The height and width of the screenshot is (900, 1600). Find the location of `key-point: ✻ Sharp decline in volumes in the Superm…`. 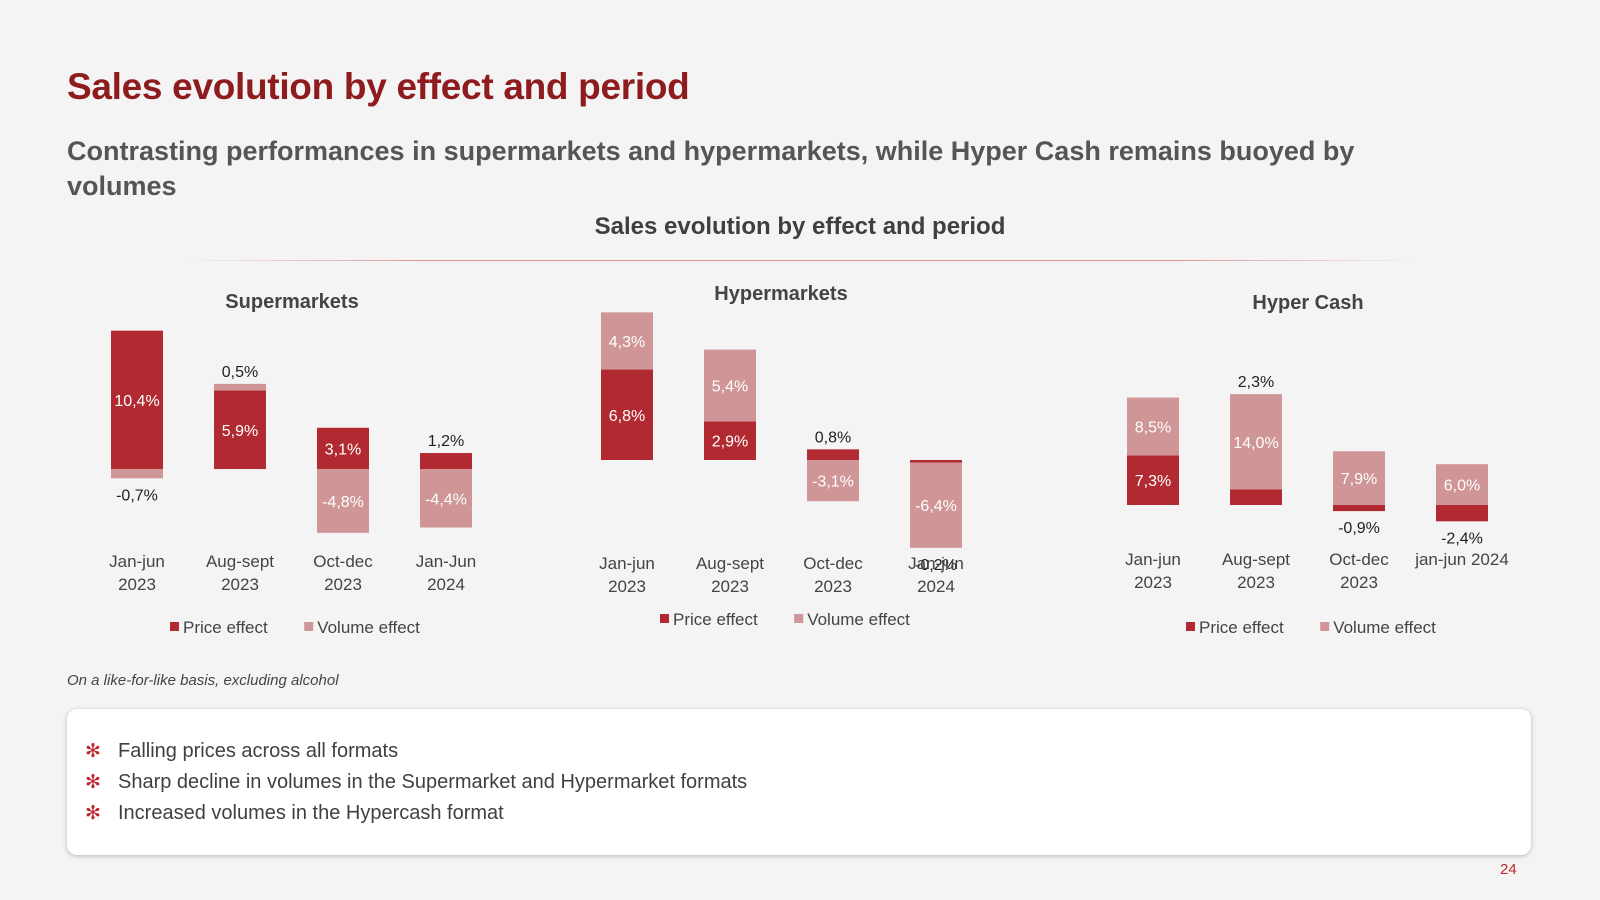

key-point: ✻ Sharp decline in volumes in the Superm… is located at coordinates (806, 782).